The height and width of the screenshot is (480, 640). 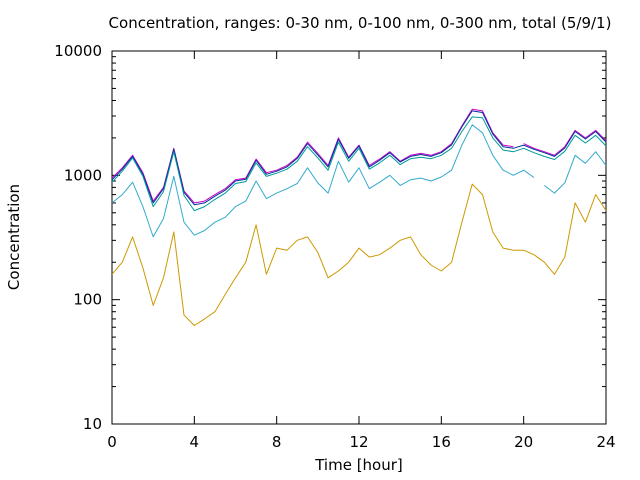 What do you see at coordinates (523, 442) in the screenshot?
I see `x-tick-label: 20` at bounding box center [523, 442].